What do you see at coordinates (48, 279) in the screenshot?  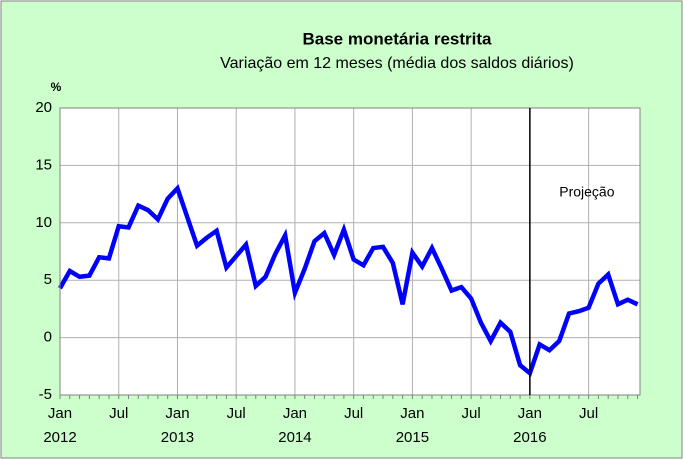 I see `y-tick-label: 5` at bounding box center [48, 279].